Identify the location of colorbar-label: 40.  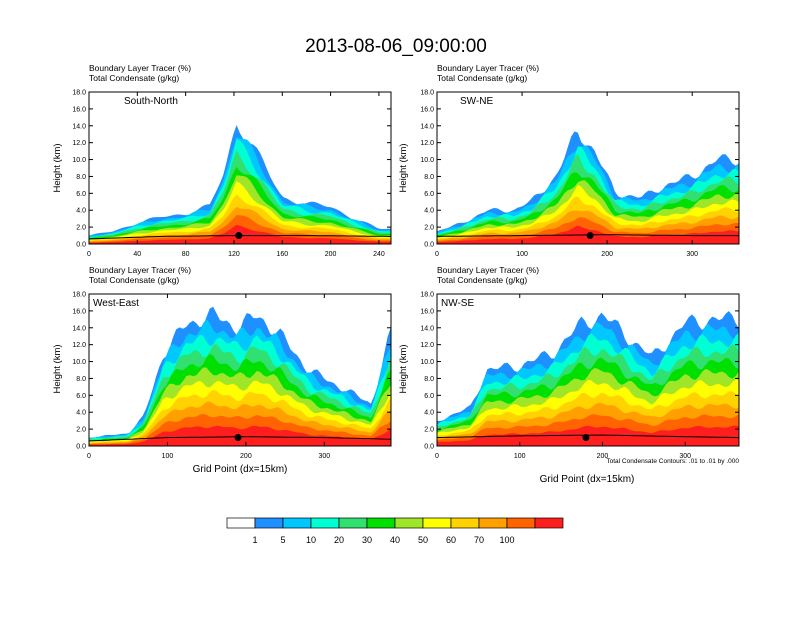
(395, 540).